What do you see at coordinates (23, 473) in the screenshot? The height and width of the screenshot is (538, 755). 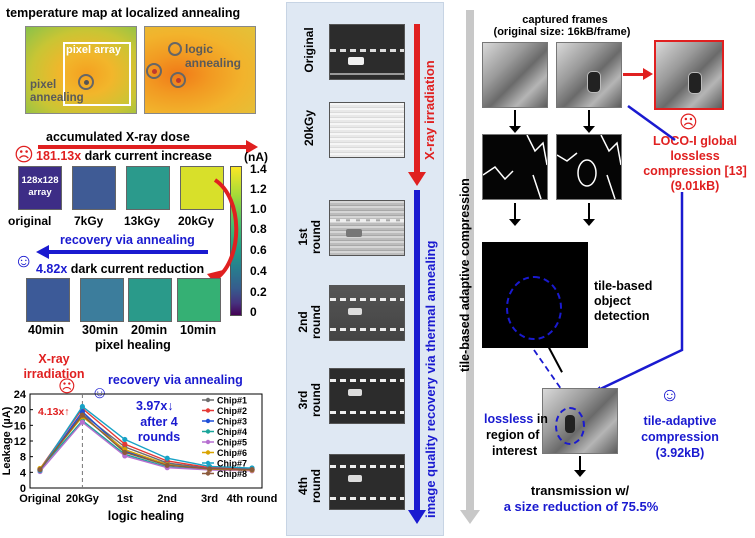 I see `y-tick-label: 4` at bounding box center [23, 473].